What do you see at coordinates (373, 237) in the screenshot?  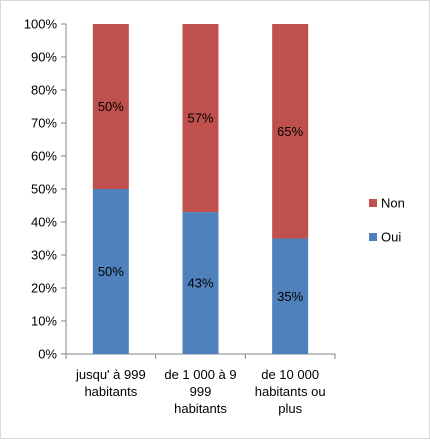 I see `legend-swatch-oui` at bounding box center [373, 237].